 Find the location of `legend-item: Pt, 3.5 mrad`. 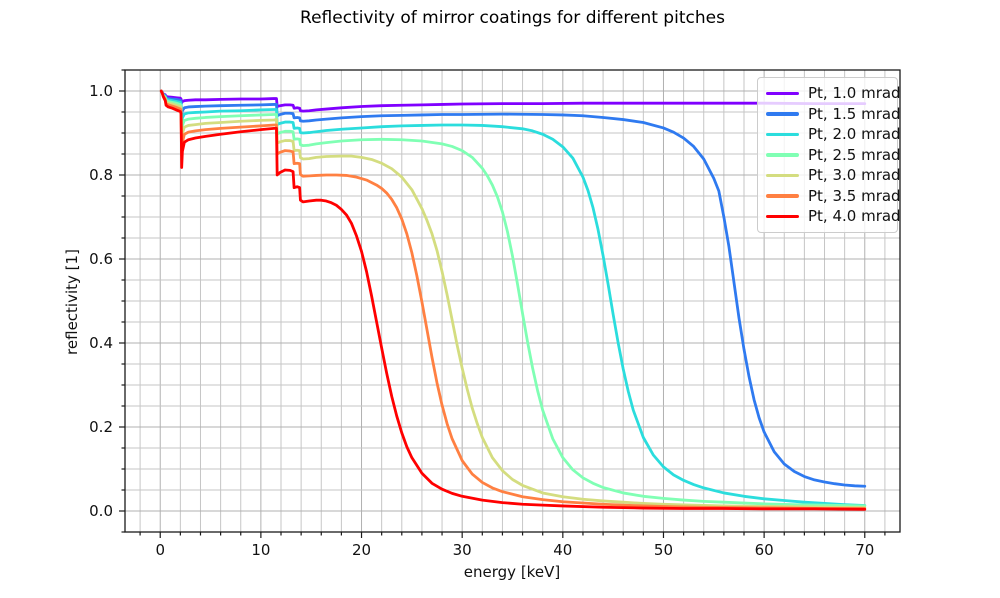

legend-item: Pt, 3.5 mrad is located at coordinates (833, 196).